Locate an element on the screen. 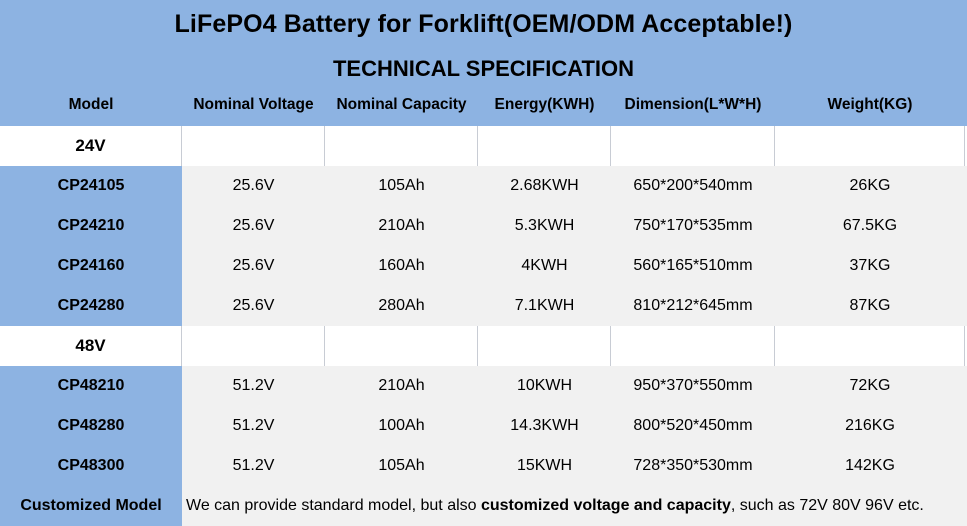 Image resolution: width=967 pixels, height=526 pixels. weight-cell: 26KG is located at coordinates (870, 185).